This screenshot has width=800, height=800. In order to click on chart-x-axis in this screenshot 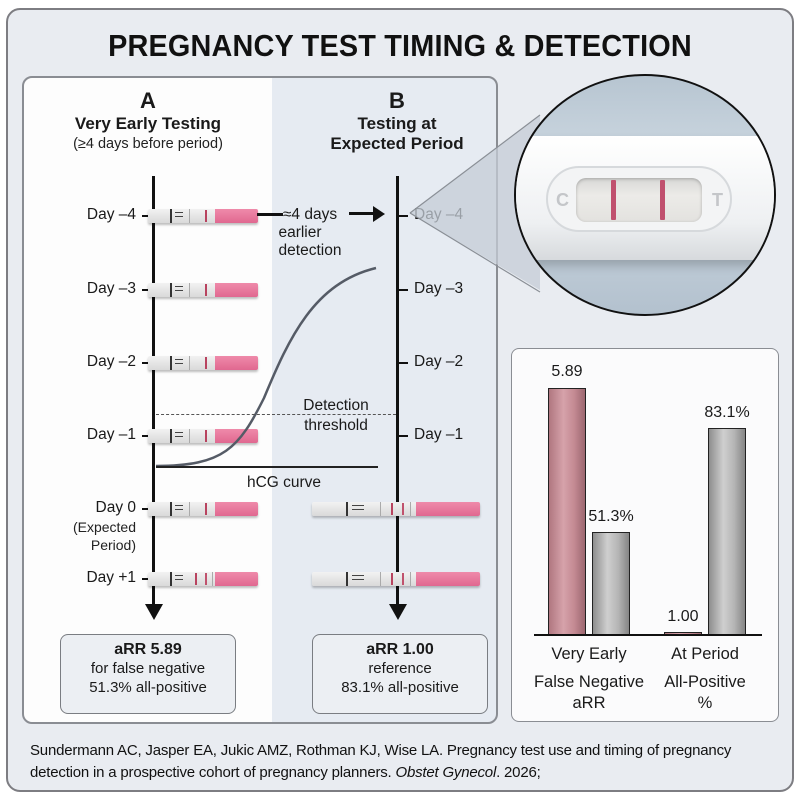, I will do `click(648, 635)`.